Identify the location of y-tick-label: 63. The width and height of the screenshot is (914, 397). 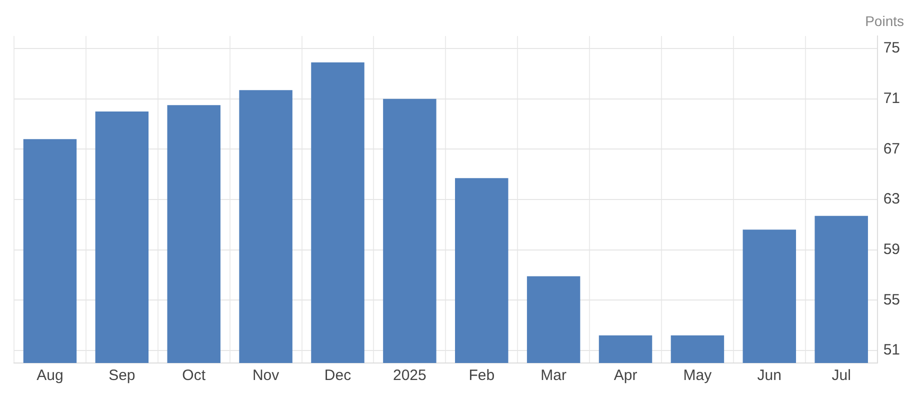
(891, 199).